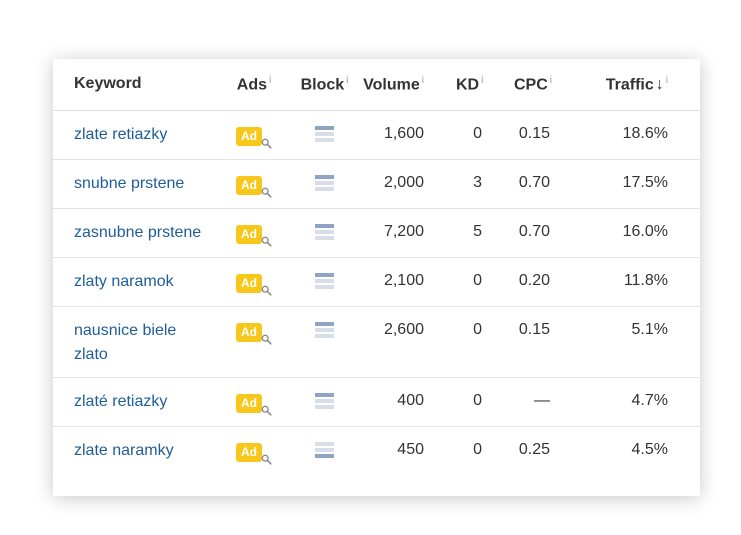 Image resolution: width=741 pixels, height=535 pixels. Describe the element at coordinates (548, 282) in the screenshot. I see `cpc-cell: 0.20` at that location.